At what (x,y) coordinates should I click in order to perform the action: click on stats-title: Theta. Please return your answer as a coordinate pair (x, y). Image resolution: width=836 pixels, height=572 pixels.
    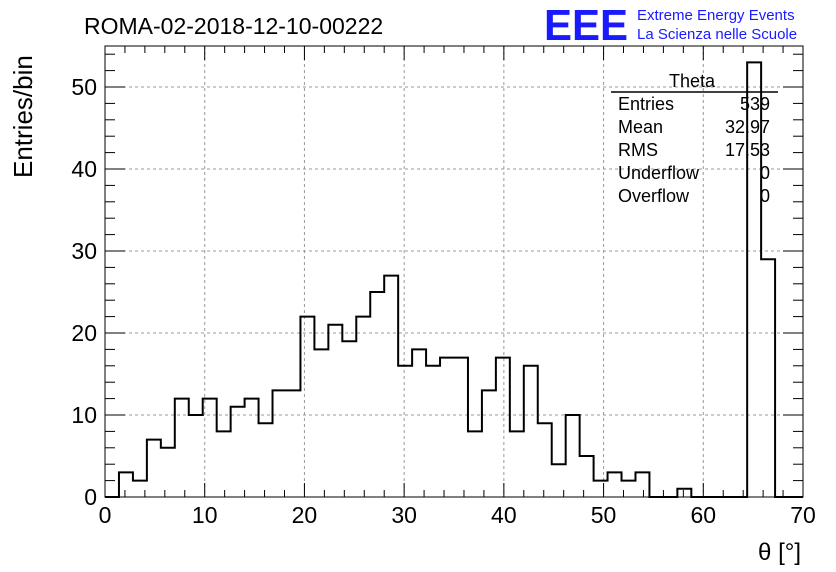
    Looking at the image, I should click on (692, 81).